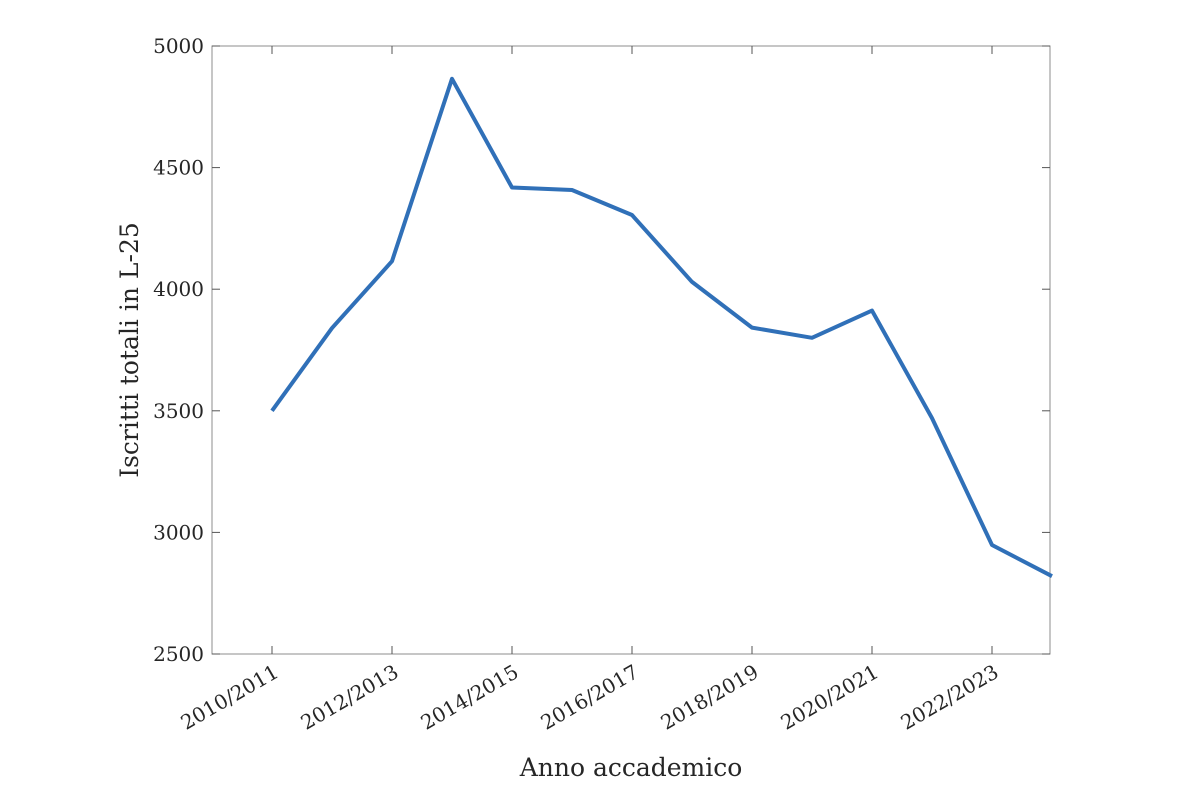 The height and width of the screenshot is (800, 1200). I want to click on x-tick-label: 2020/2021, so click(829, 697).